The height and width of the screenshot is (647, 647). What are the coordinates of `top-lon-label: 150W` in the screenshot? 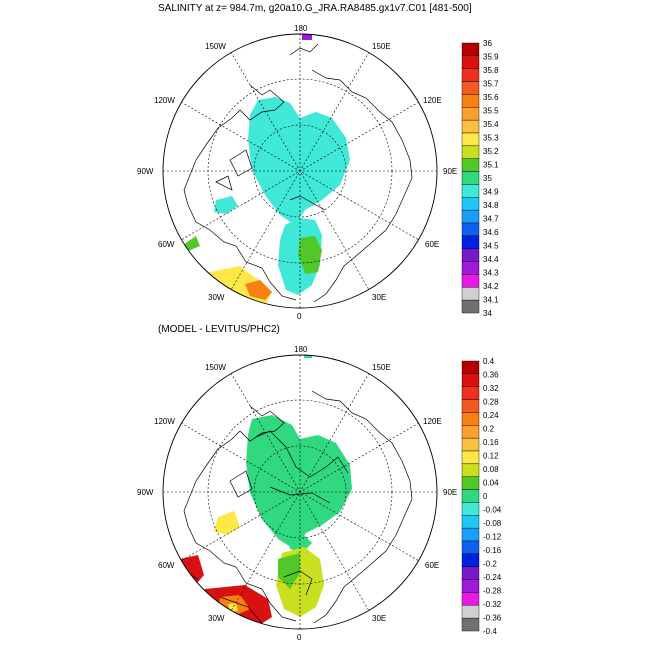 It's located at (215, 46).